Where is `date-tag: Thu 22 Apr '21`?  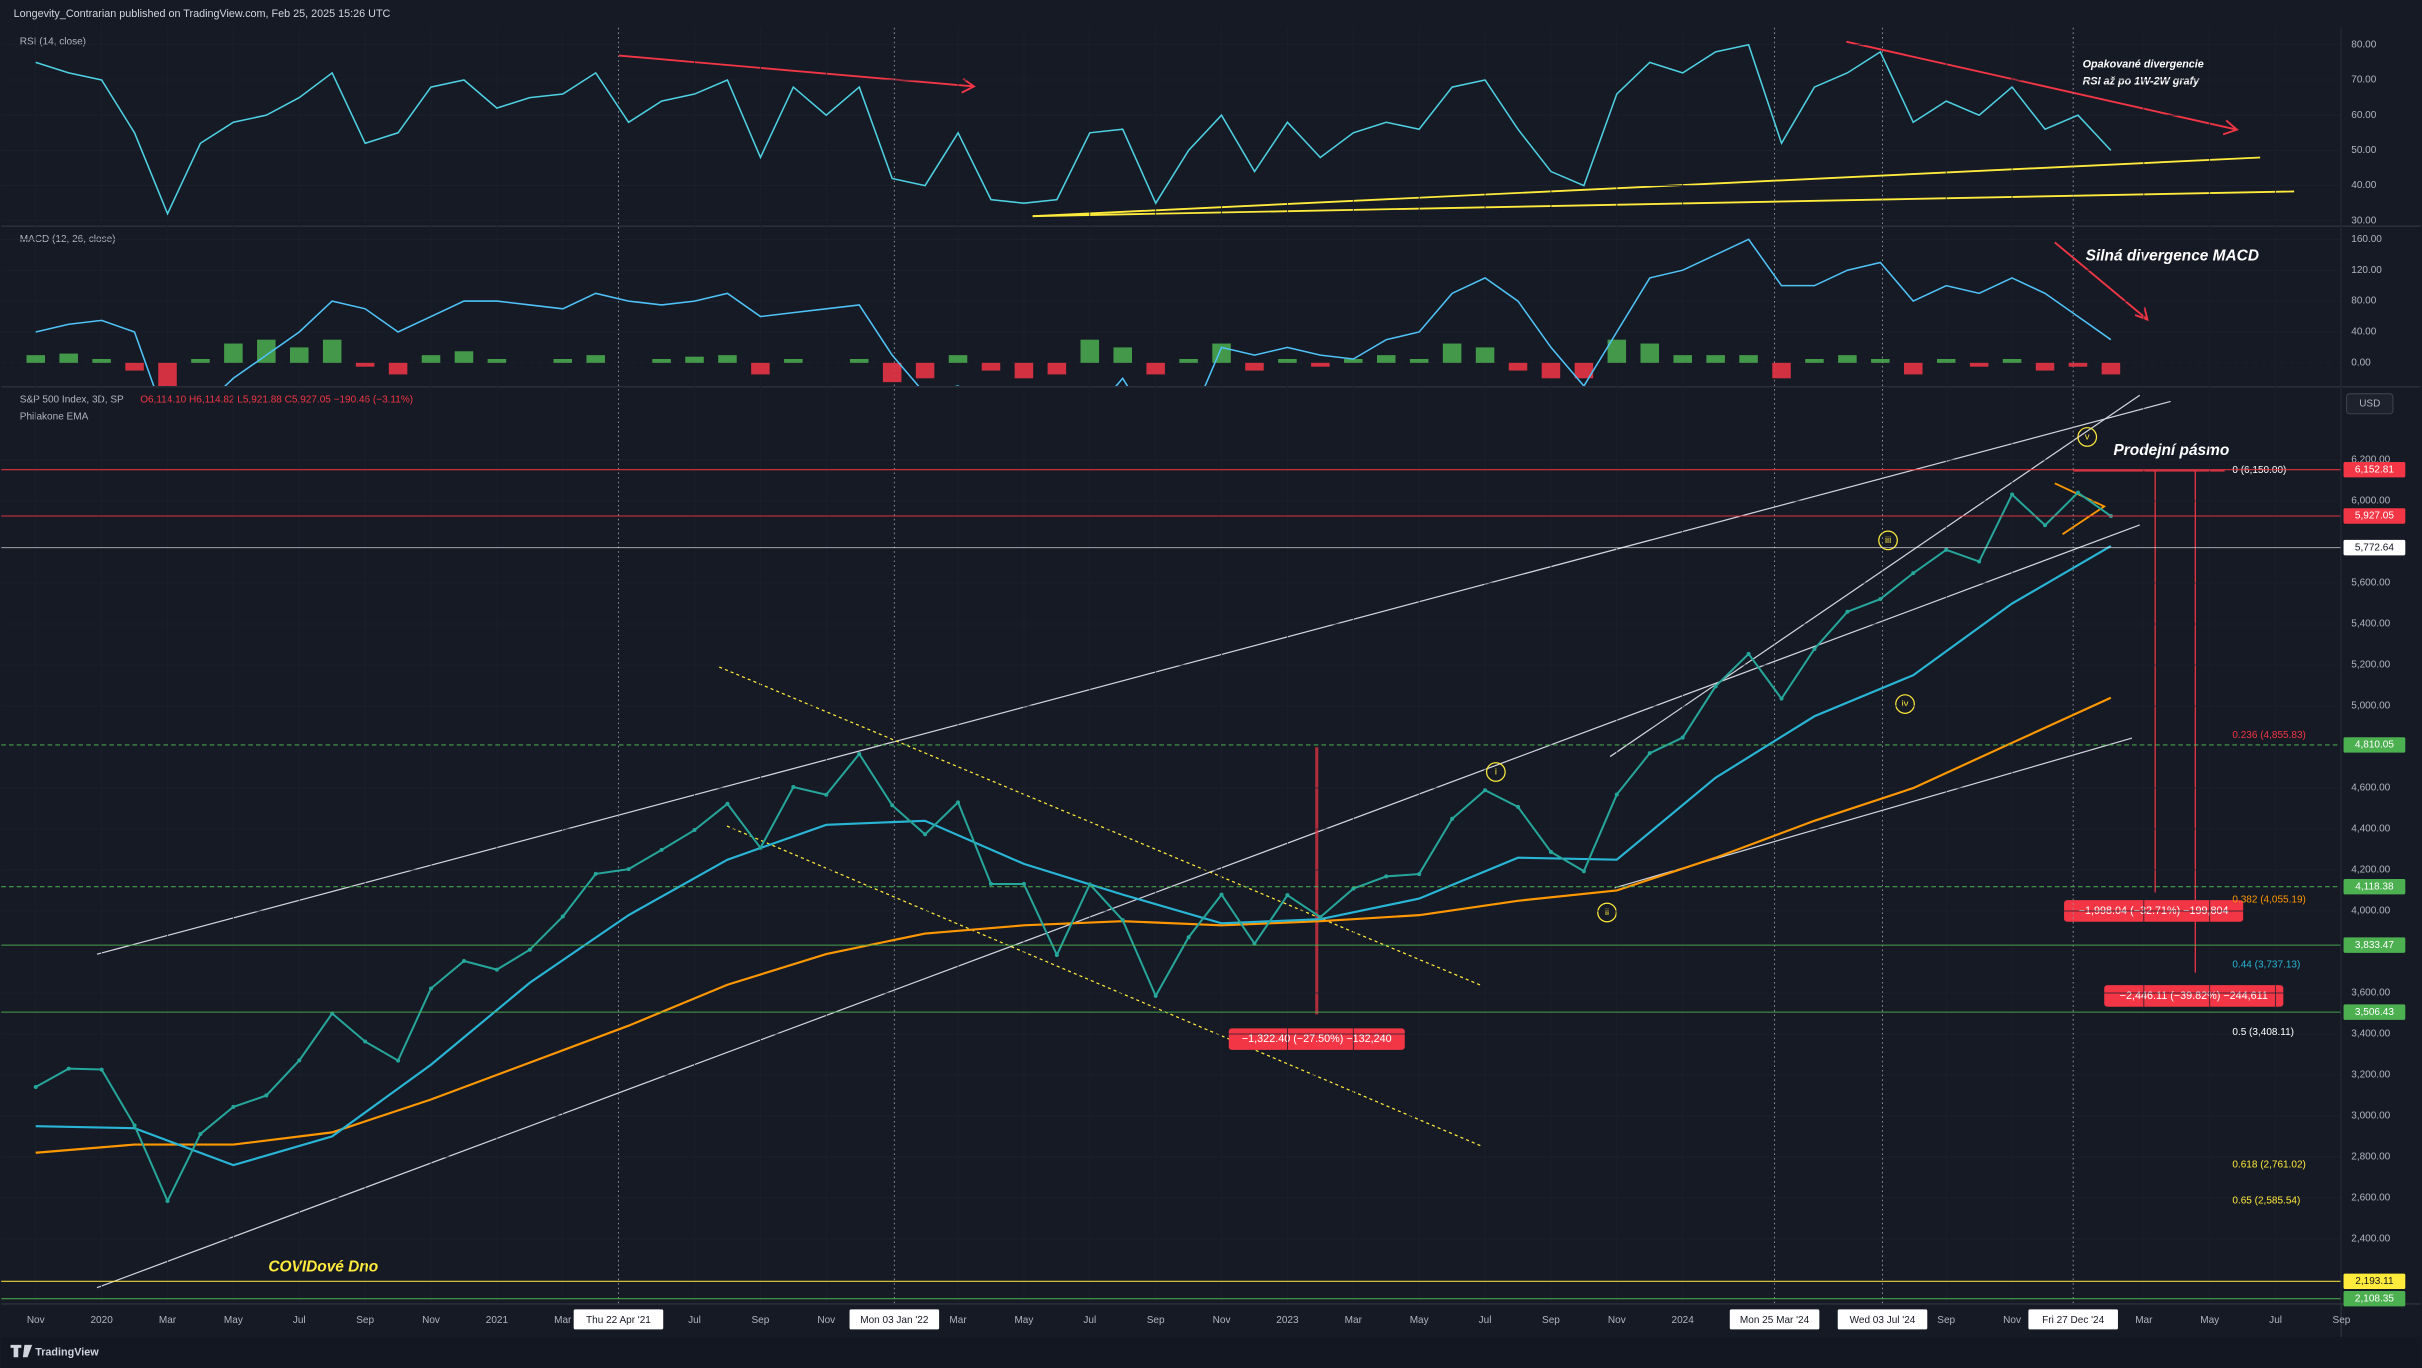
date-tag: Thu 22 Apr '21 is located at coordinates (618, 1320).